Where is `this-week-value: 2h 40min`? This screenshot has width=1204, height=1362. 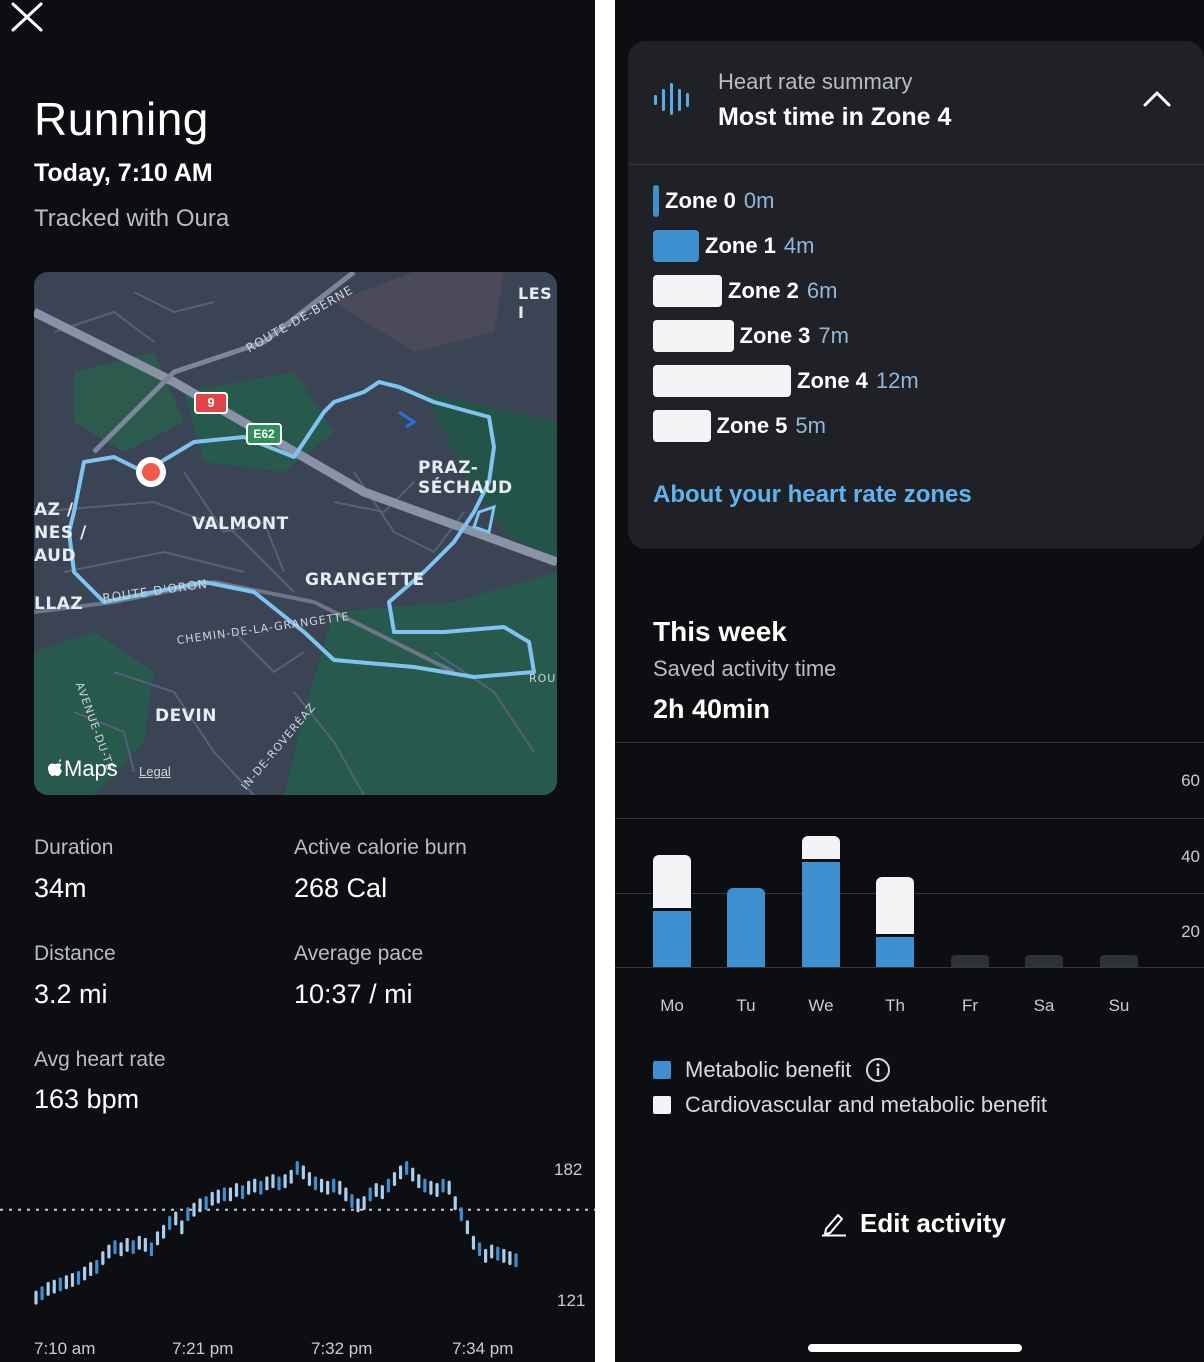 this-week-value: 2h 40min is located at coordinates (712, 709).